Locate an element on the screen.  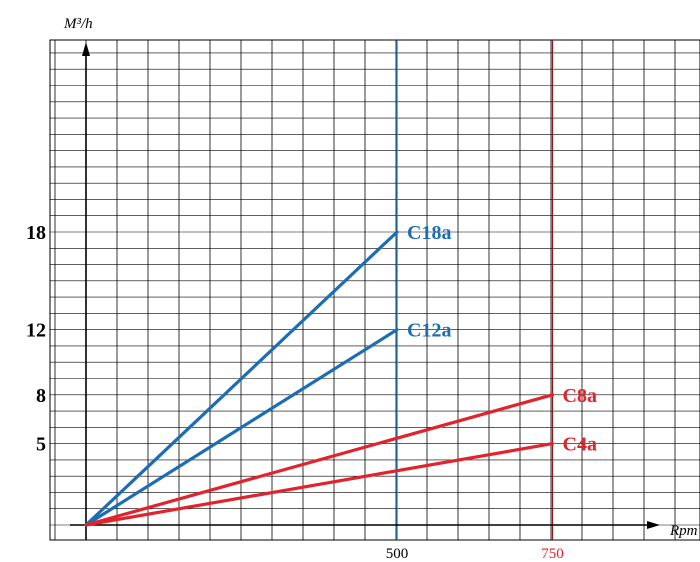
series-label-c18a: C18a is located at coordinates (429, 233).